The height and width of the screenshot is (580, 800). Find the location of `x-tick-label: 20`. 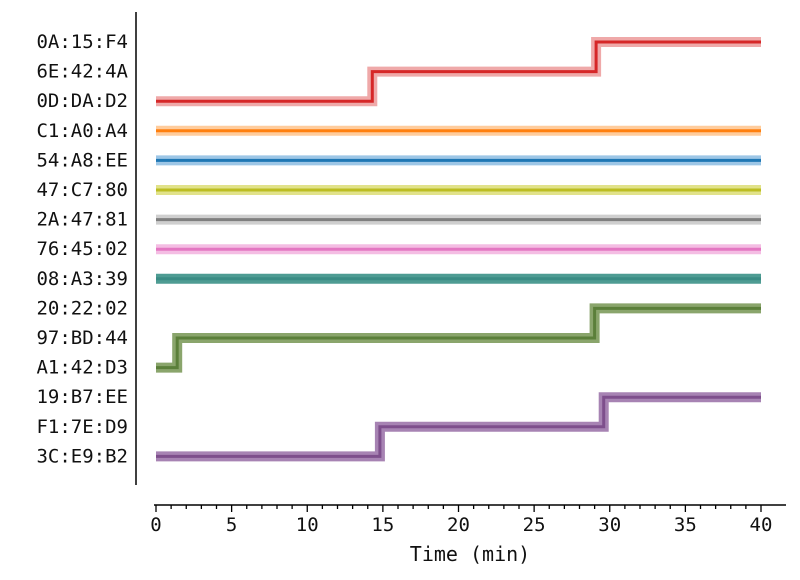

x-tick-label: 20 is located at coordinates (458, 525).